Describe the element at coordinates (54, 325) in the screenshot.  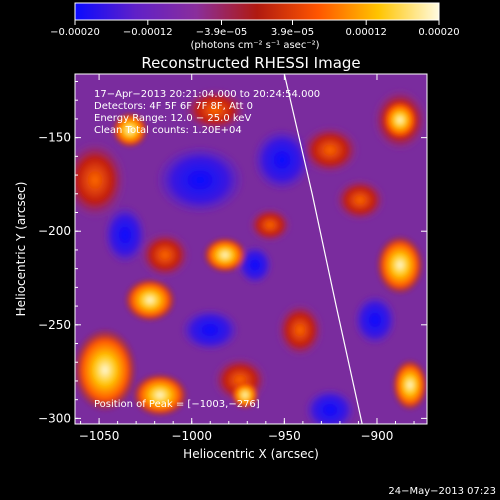
I see `y-tick-label: −250` at that location.